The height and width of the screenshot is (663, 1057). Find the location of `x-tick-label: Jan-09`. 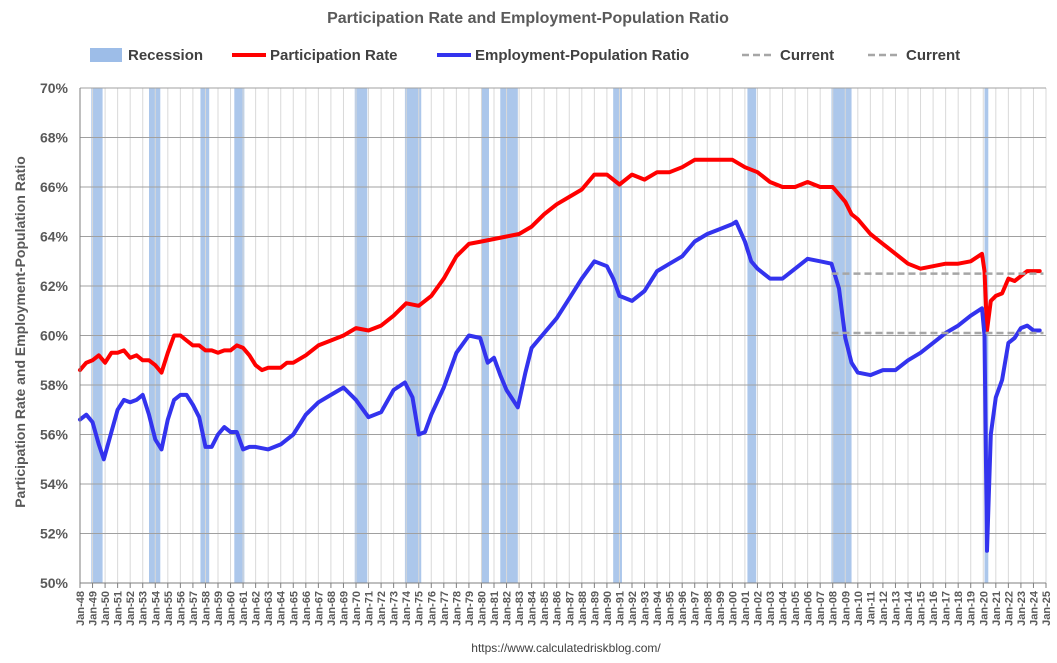

x-tick-label: Jan-09 is located at coordinates (846, 608).